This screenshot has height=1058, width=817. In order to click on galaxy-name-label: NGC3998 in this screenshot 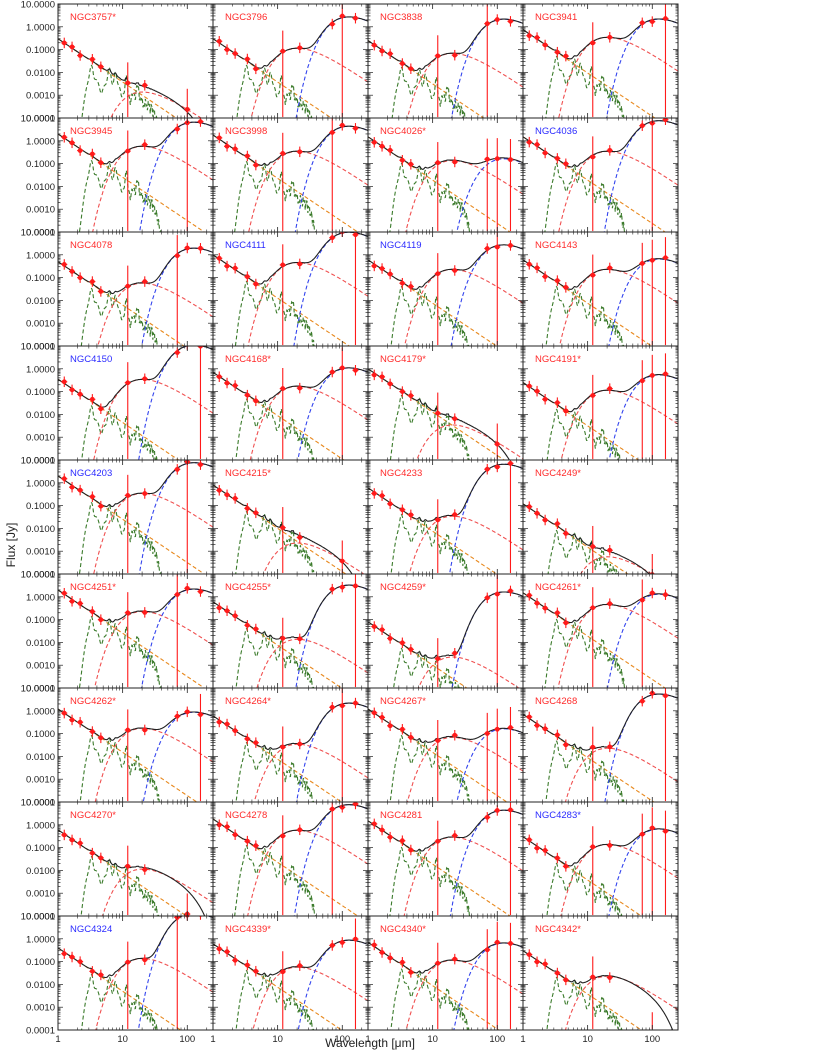, I will do `click(246, 131)`.